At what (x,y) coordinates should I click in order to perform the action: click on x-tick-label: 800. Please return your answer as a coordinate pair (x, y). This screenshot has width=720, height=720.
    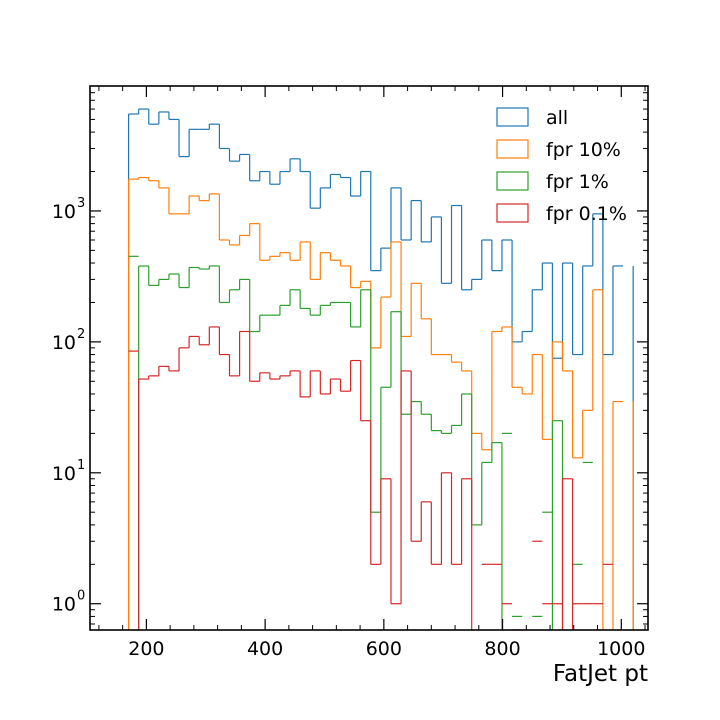
    Looking at the image, I should click on (502, 649).